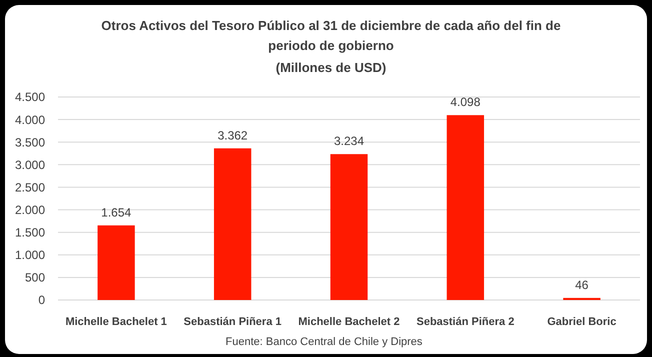 The width and height of the screenshot is (652, 357). Describe the element at coordinates (331, 35) in the screenshot. I see `chart-title: Otros Activos del Tesoro Público al 31 de diciembre de cada año del fin de periodo de gobierno` at that location.